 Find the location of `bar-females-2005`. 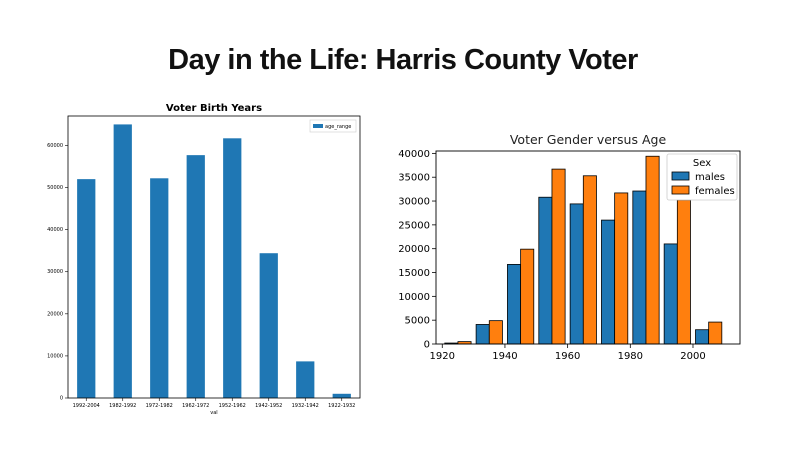

bar-females-2005 is located at coordinates (715, 333).